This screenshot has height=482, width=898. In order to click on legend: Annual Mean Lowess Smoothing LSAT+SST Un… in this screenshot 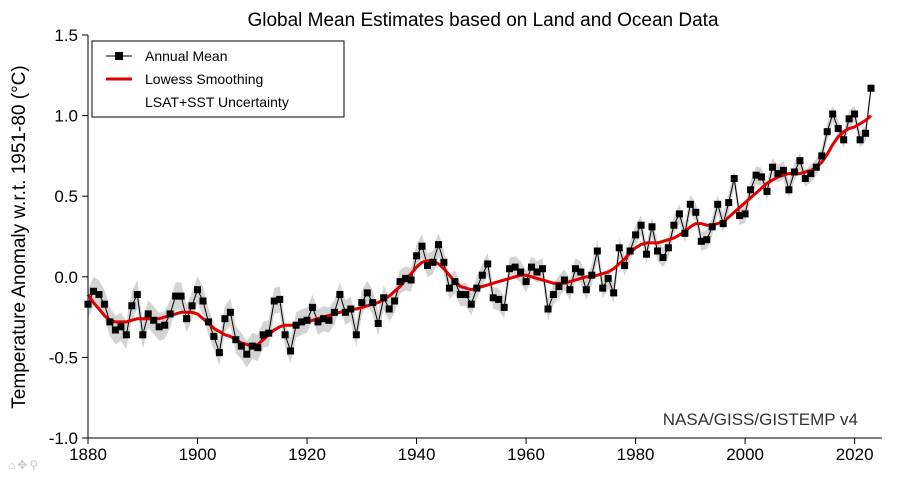, I will do `click(218, 79)`.